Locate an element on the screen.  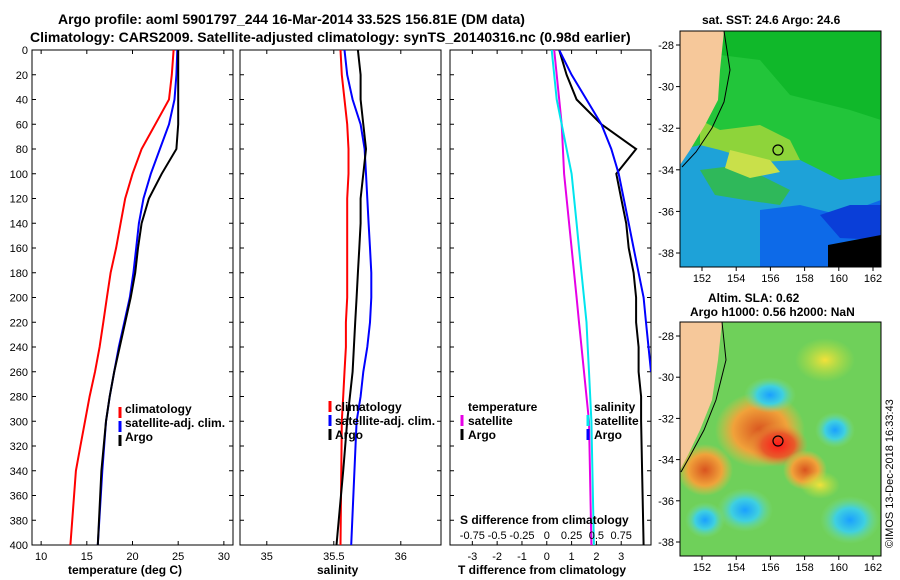
depth-tick-label: 240 is located at coordinates (19, 348).